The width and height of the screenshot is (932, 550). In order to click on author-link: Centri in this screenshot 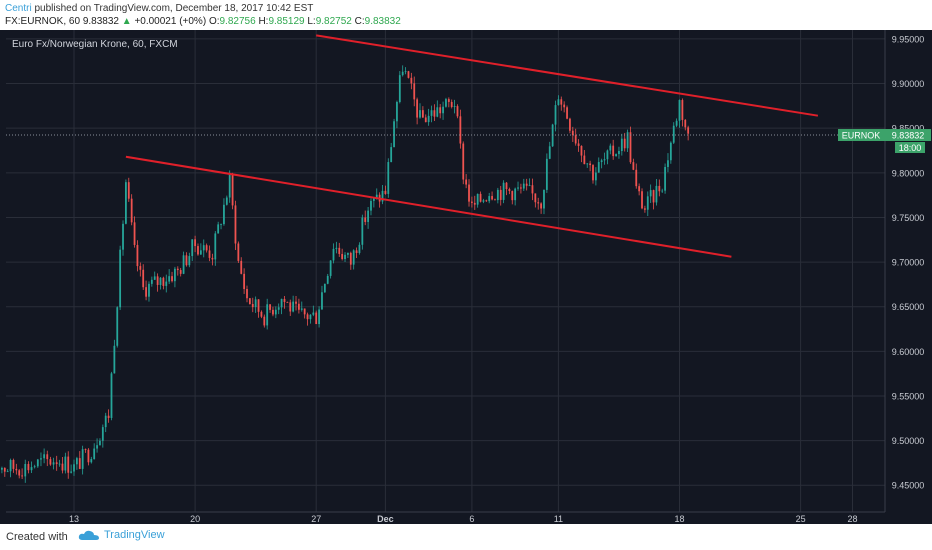, I will do `click(18, 8)`.